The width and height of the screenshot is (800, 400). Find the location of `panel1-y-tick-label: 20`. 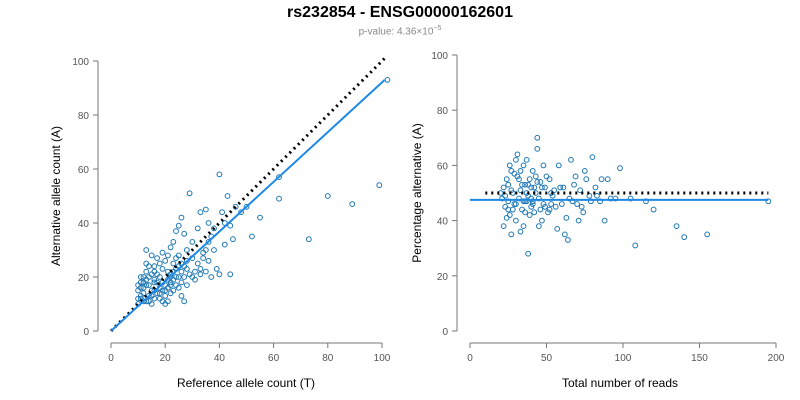

panel1-y-tick-label: 20 is located at coordinates (84, 278).